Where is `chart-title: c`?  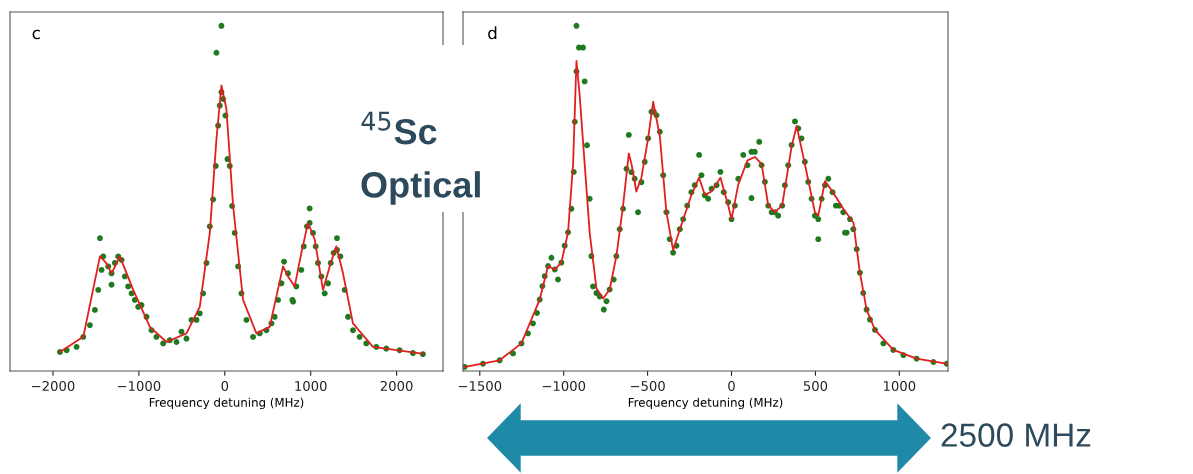
chart-title: c is located at coordinates (36, 34).